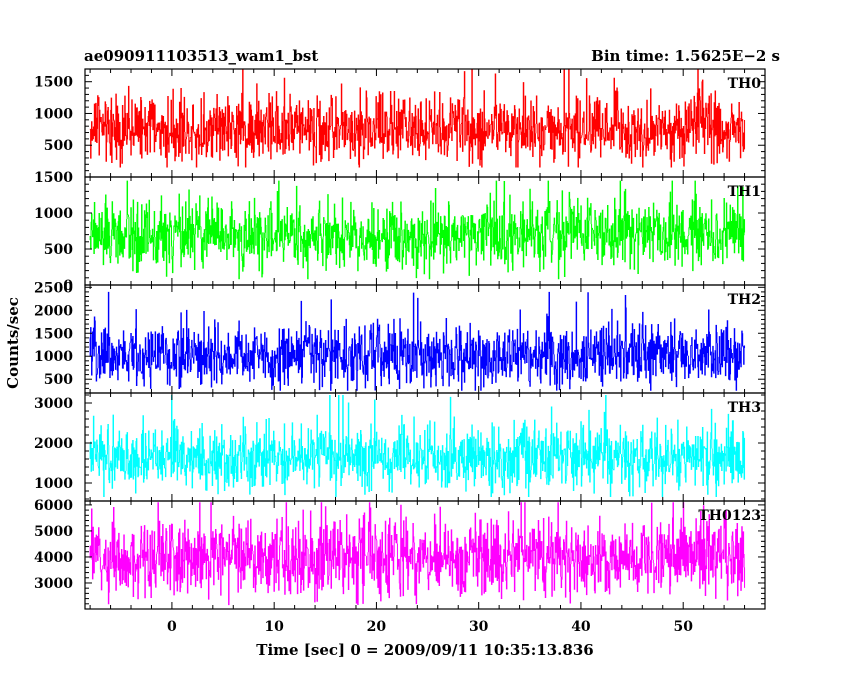 The image size is (850, 684). What do you see at coordinates (729, 516) in the screenshot?
I see `panel-label: TH0123` at bounding box center [729, 516].